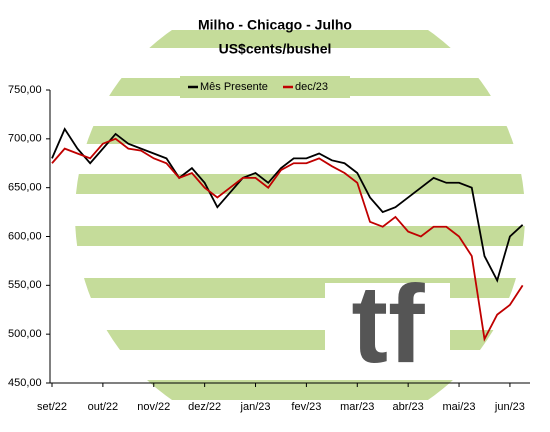 The width and height of the screenshot is (550, 432). What do you see at coordinates (311, 87) in the screenshot?
I see `legend-label: dec/23` at bounding box center [311, 87].